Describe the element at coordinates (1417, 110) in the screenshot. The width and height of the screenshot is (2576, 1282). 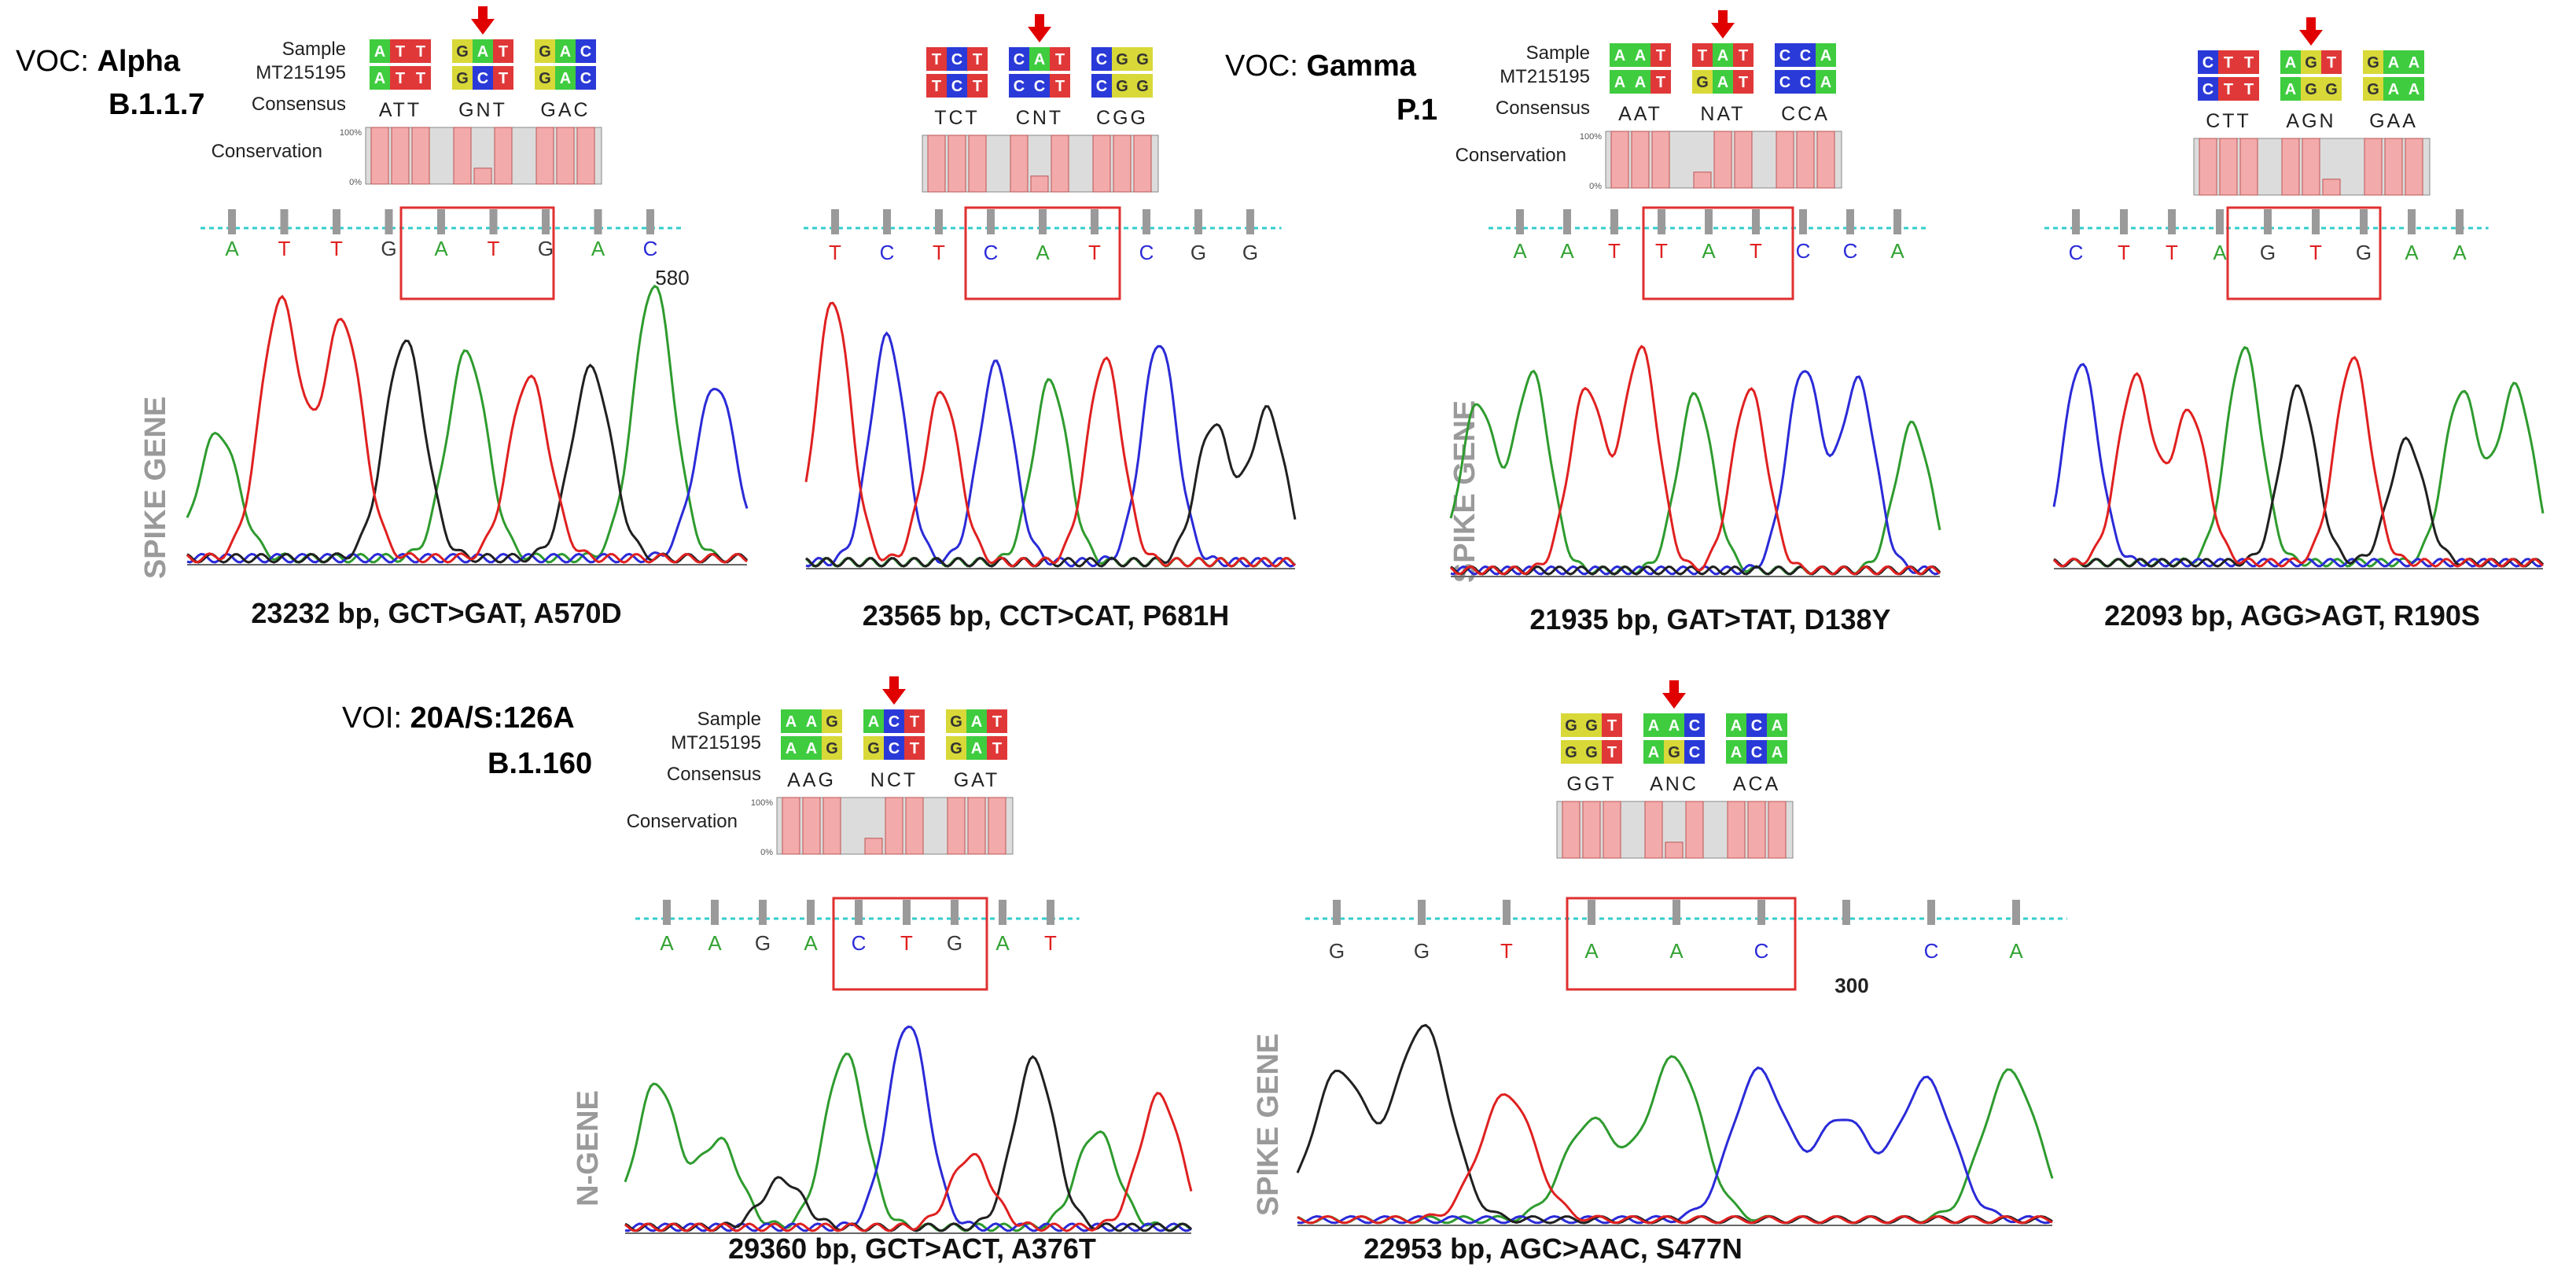
I see `svg-text: P.1` at that location.